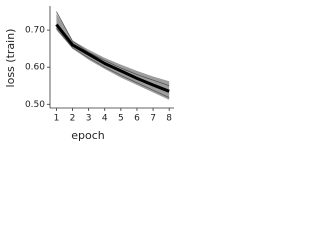 The width and height of the screenshot is (320, 240). I want to click on y-tick-label: 0.60, so click(35, 68).